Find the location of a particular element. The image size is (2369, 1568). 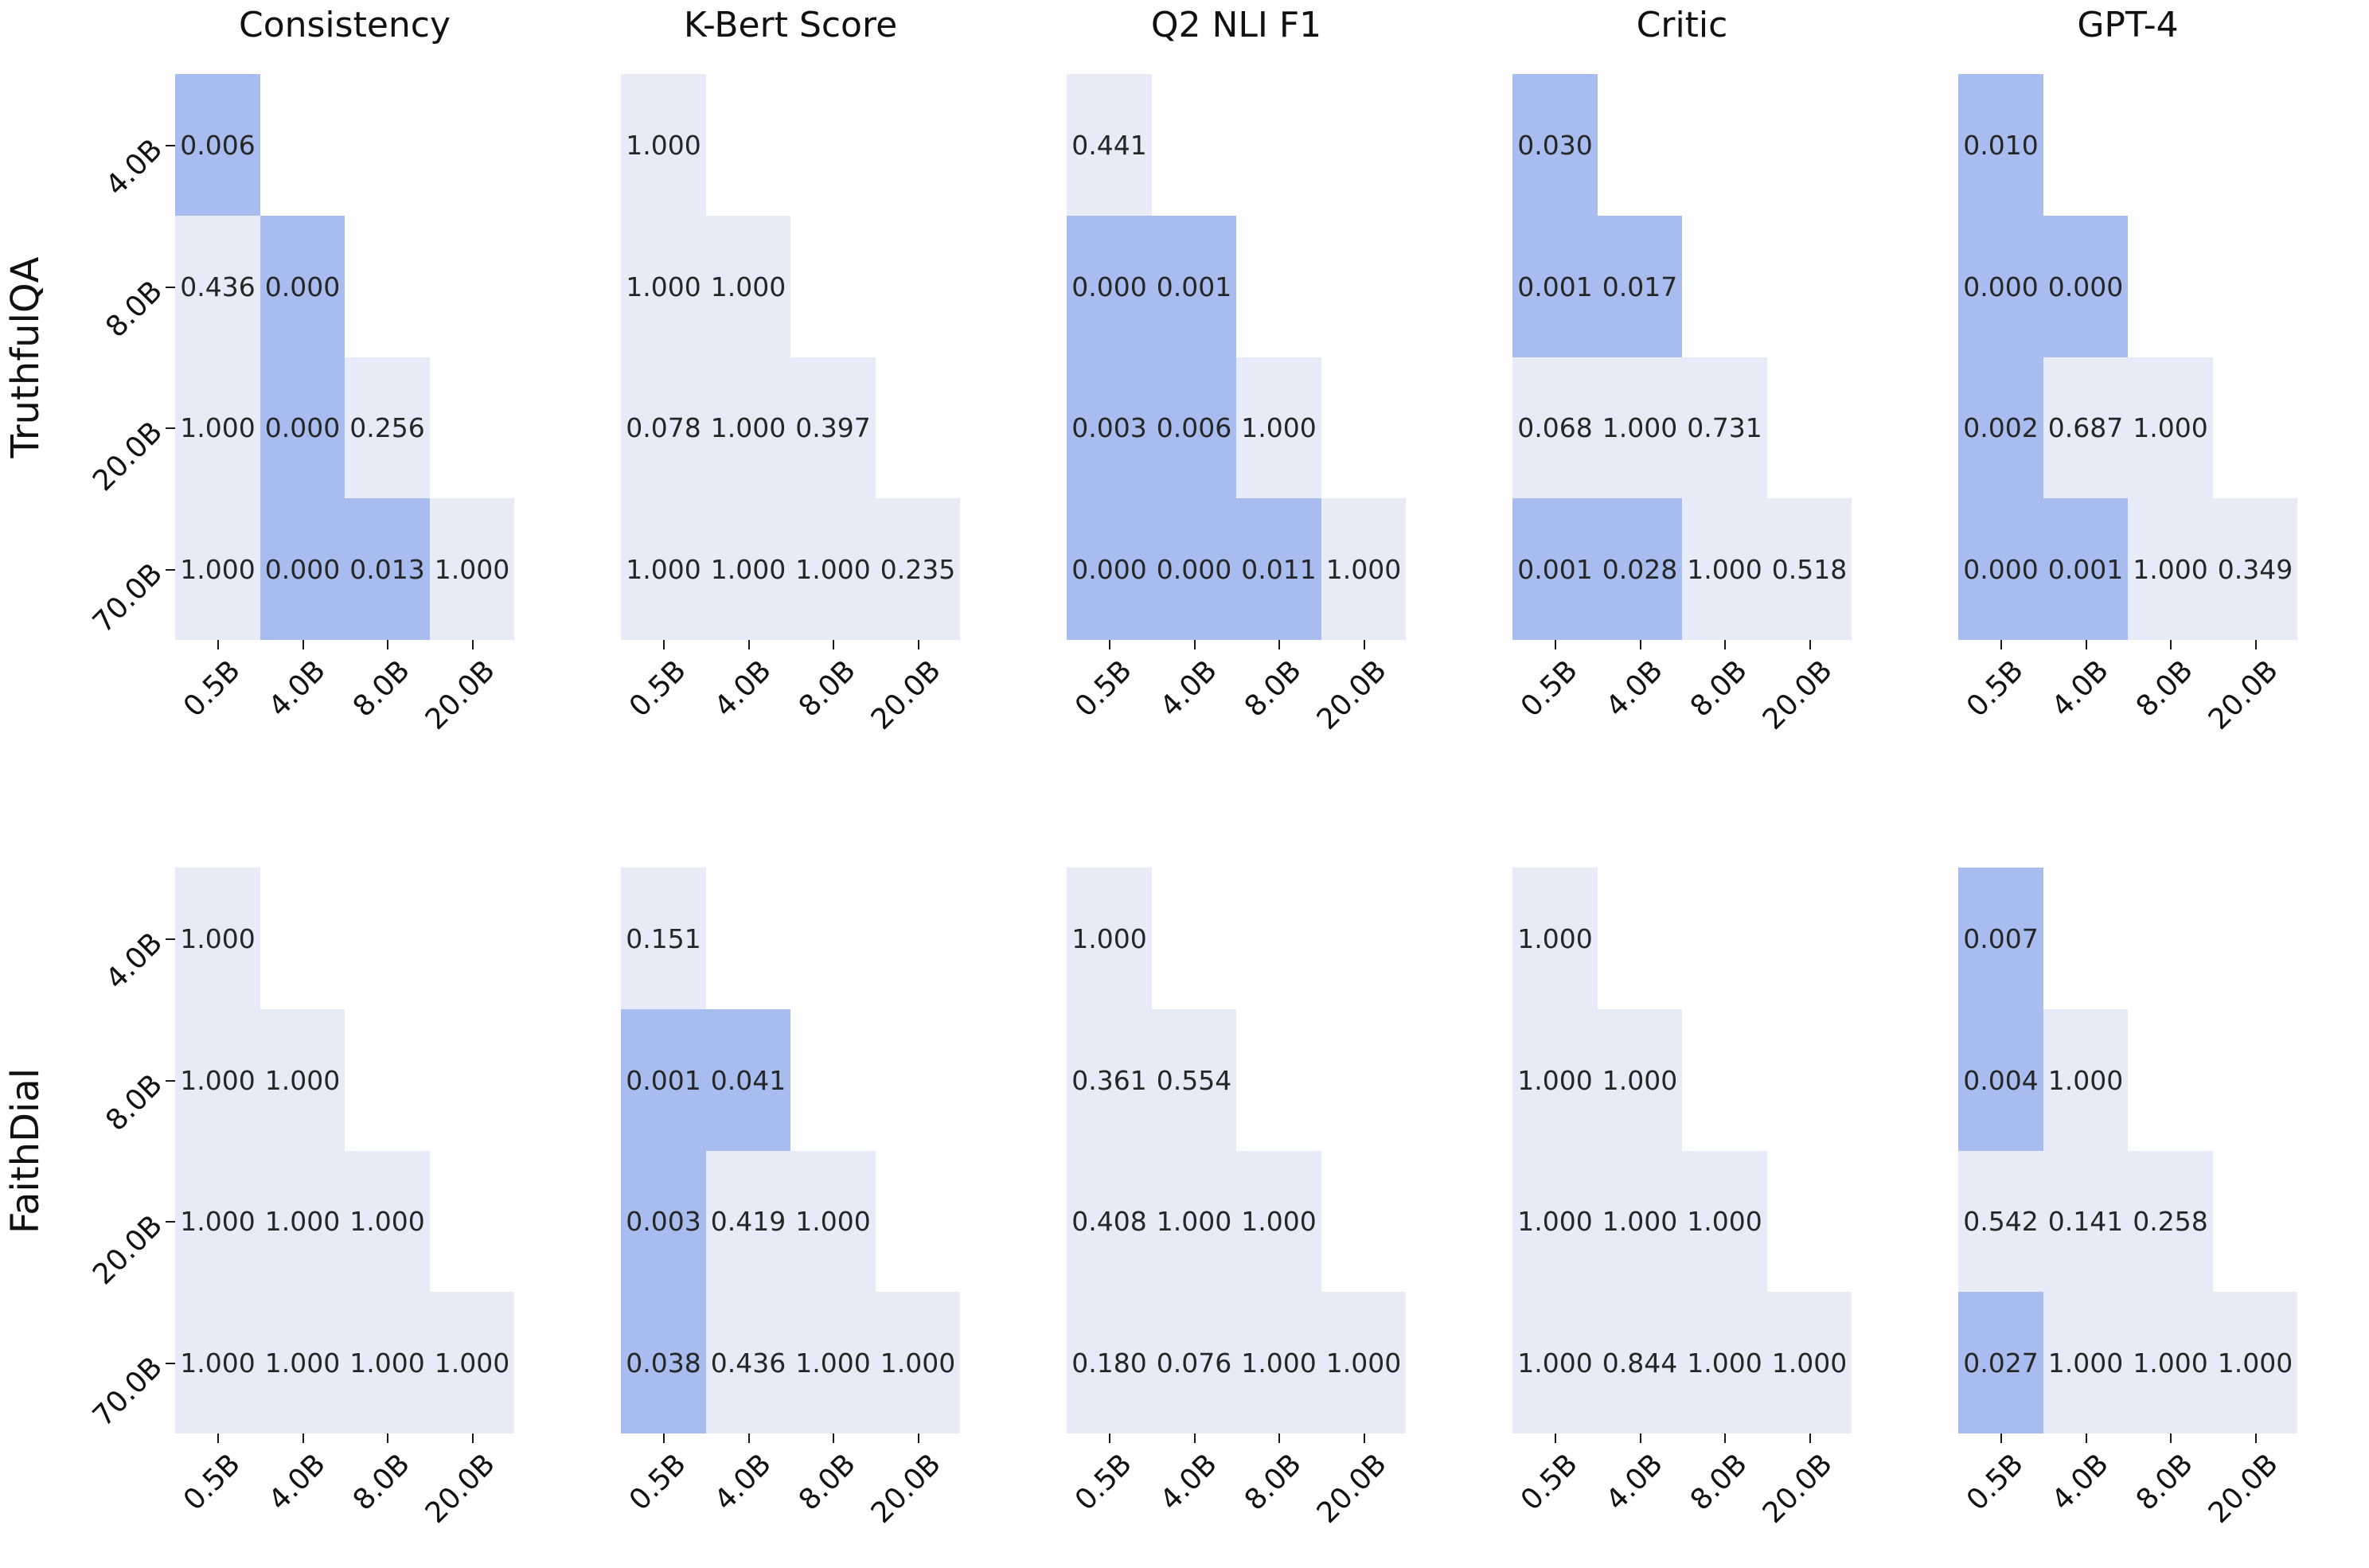

cell-value: 0.731 is located at coordinates (1724, 428).